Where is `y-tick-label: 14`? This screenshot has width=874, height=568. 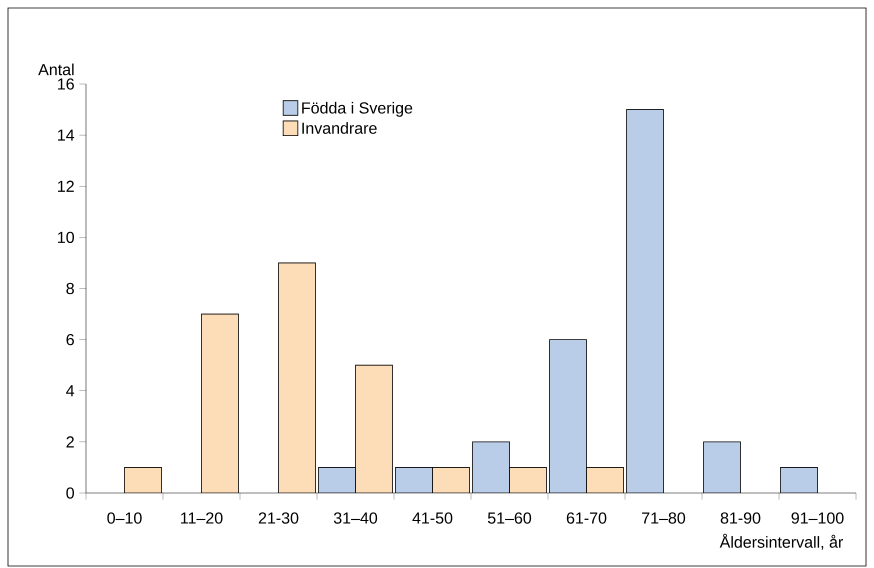 y-tick-label: 14 is located at coordinates (66, 135).